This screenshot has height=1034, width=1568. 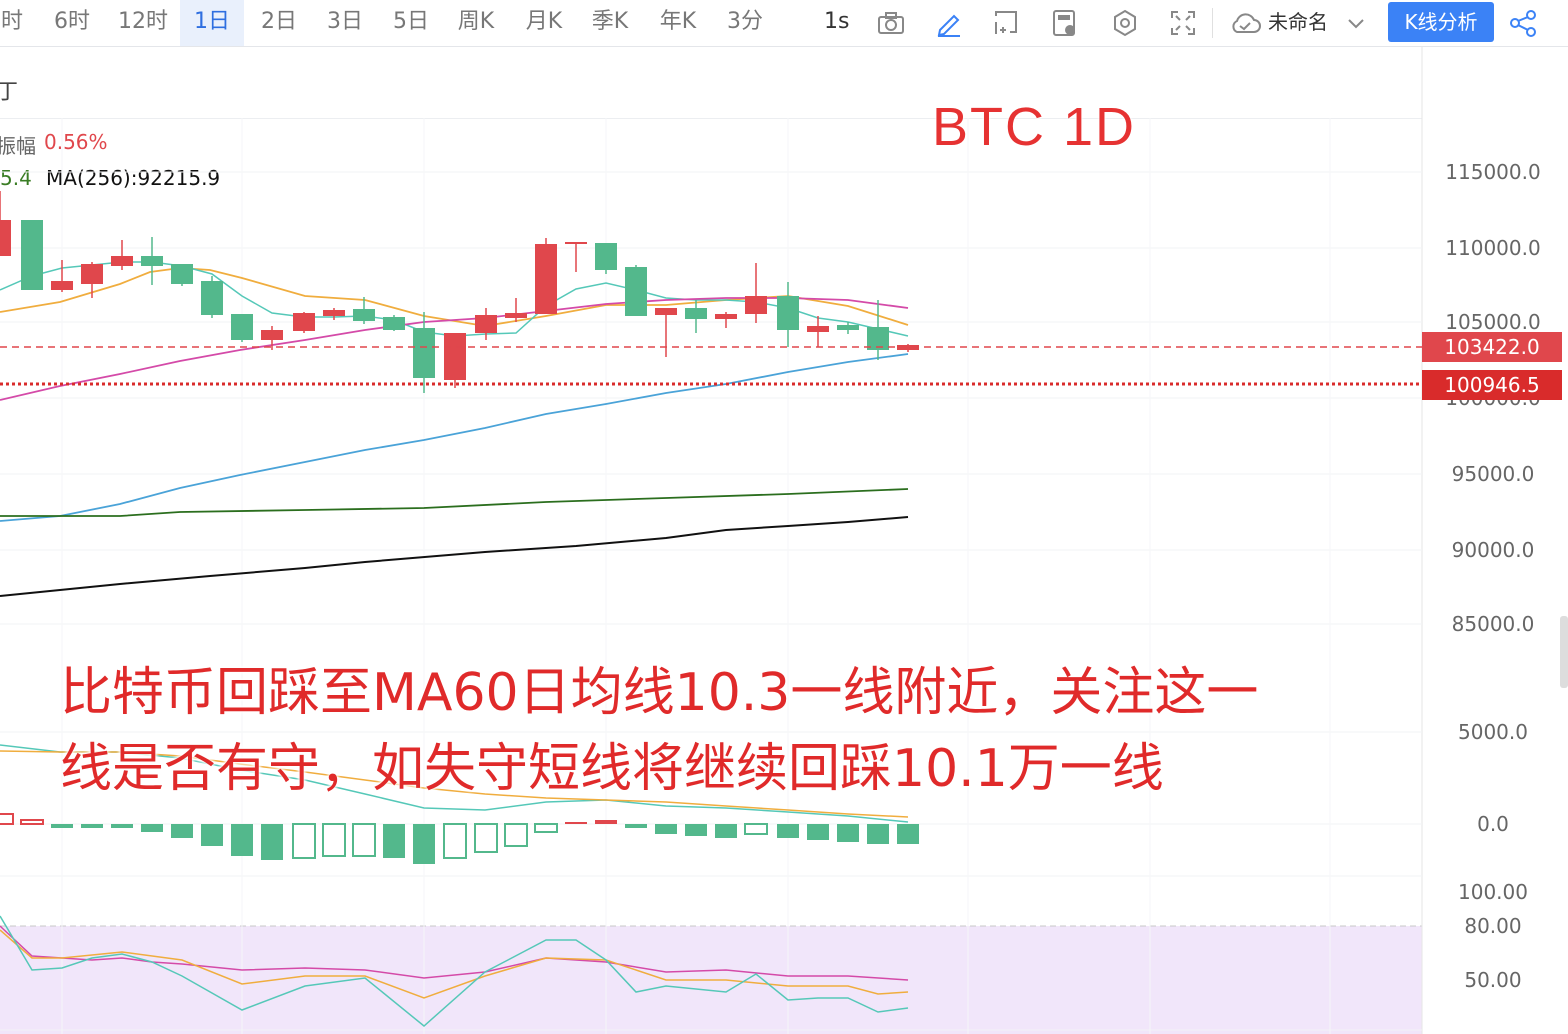 What do you see at coordinates (1493, 474) in the screenshot?
I see `axis-tick-label: 95000.0` at bounding box center [1493, 474].